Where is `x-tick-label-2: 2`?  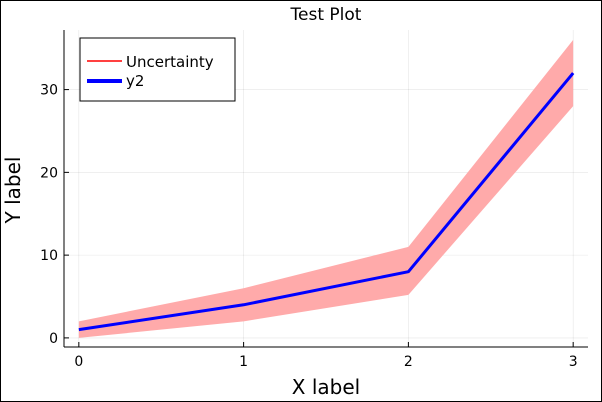 x-tick-label-2: 2 is located at coordinates (408, 362).